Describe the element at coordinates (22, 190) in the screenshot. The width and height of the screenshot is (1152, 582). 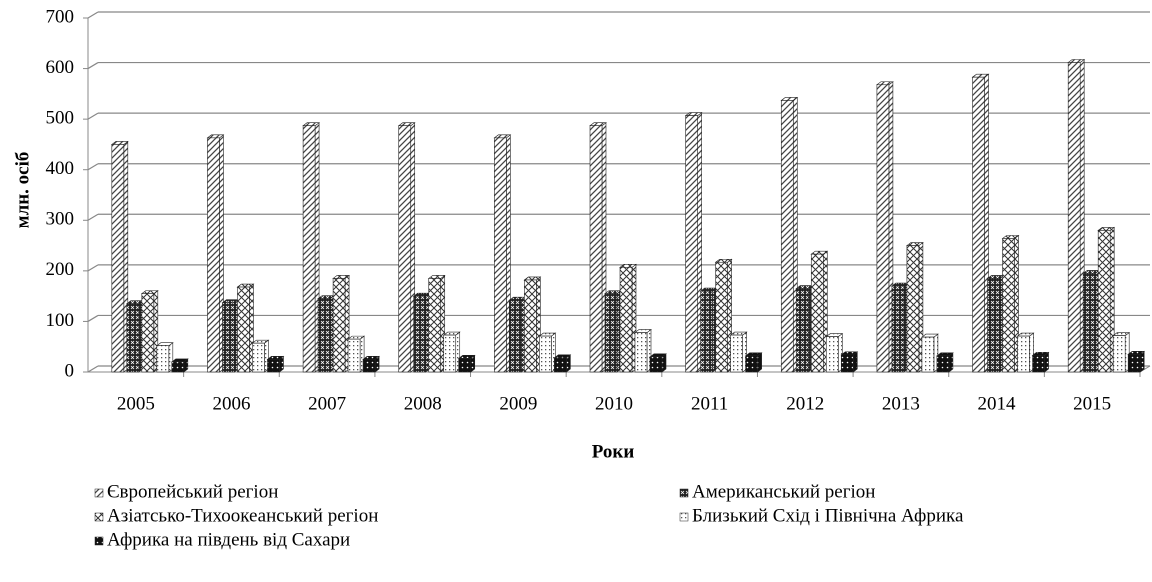
I see `y-axis-title: млн. осіб` at that location.